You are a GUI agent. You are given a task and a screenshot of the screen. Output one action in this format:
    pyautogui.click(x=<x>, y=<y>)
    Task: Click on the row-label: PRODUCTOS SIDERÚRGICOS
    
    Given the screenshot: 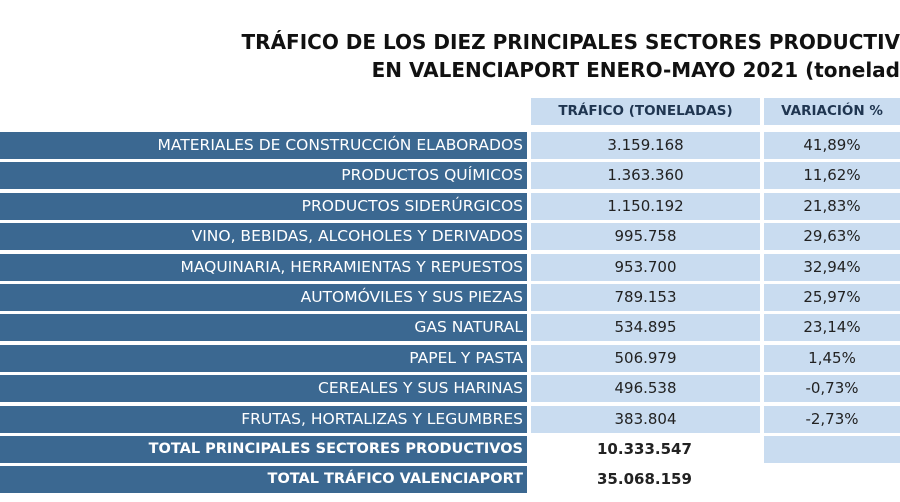 What is the action you would take?
    pyautogui.click(x=263, y=206)
    